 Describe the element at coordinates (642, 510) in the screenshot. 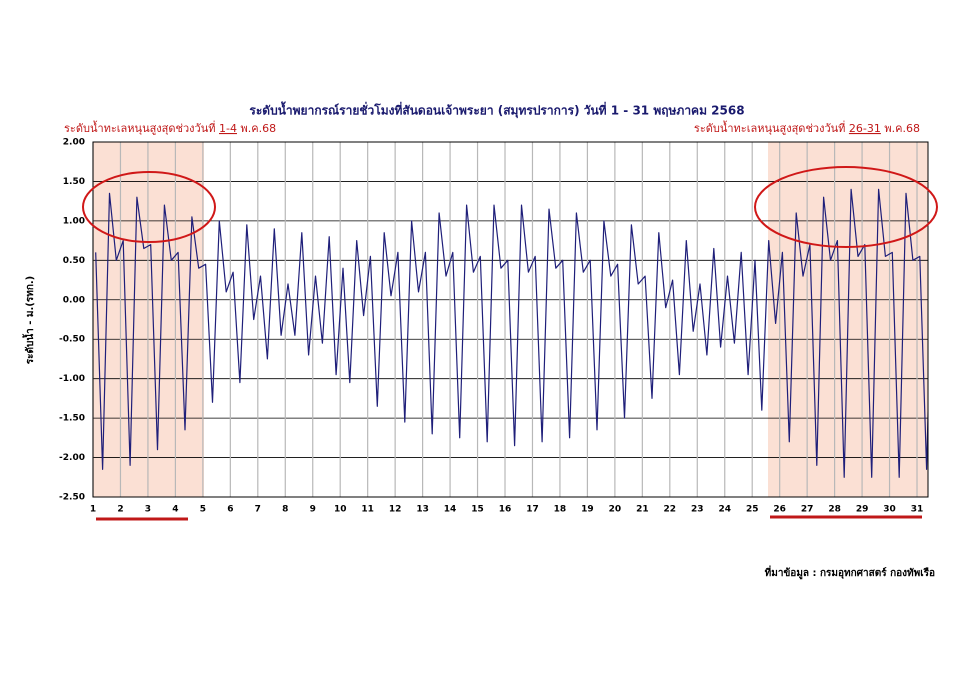

I see `x-tick-label: 21` at that location.